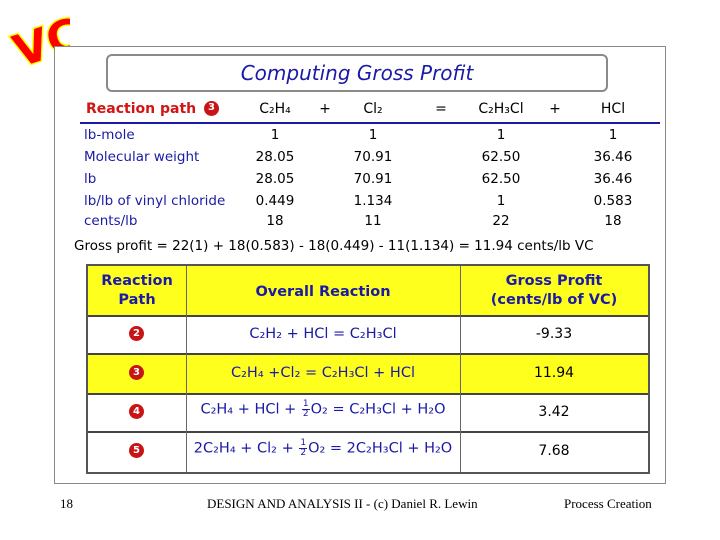  I want to click on col-c2h4: C₂H₄, so click(275, 109).